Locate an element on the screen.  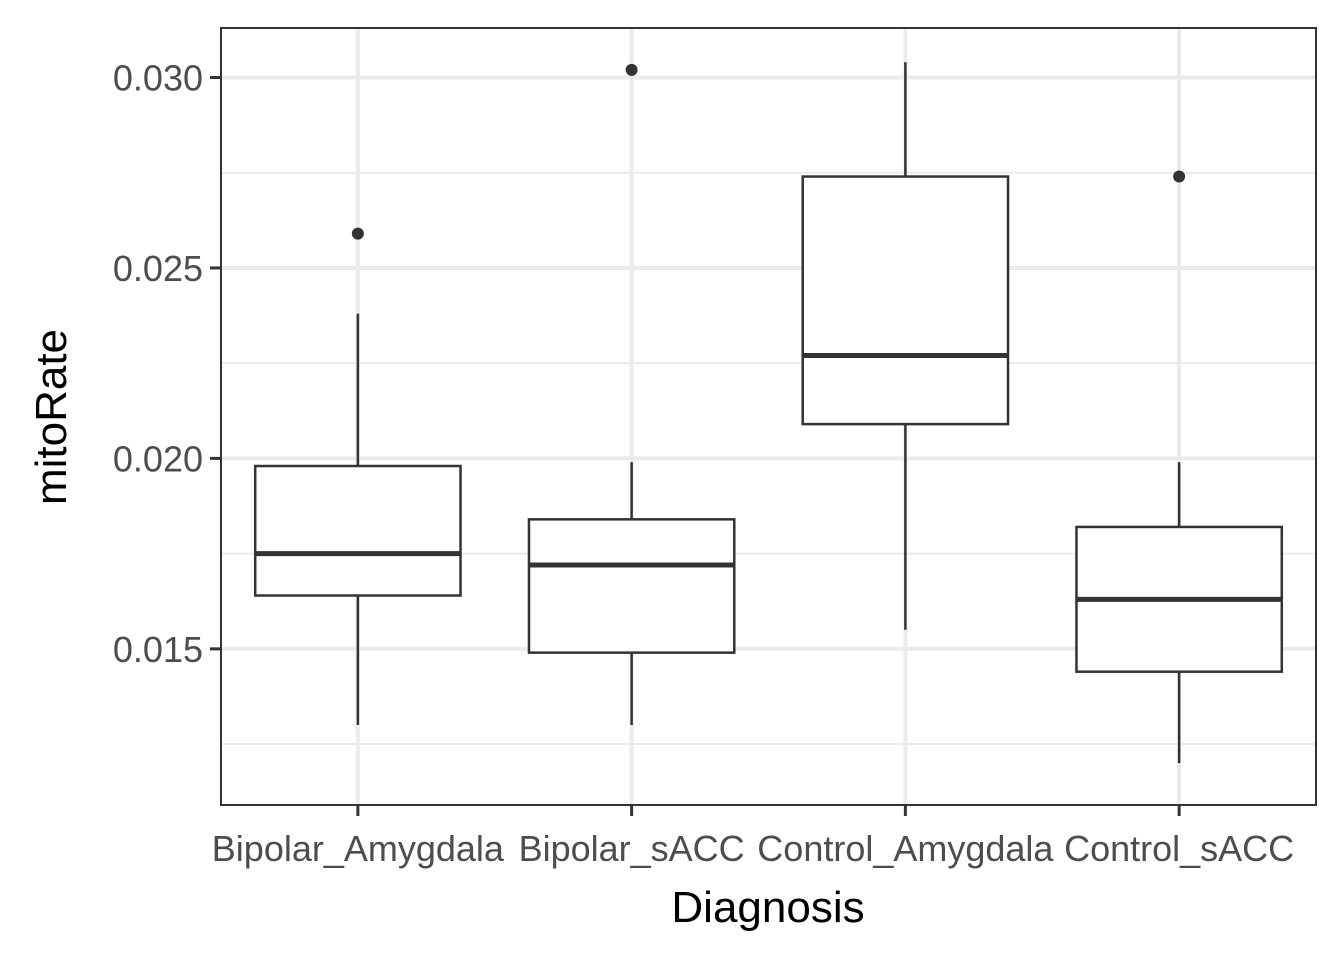
y-tick-label: 0.025 is located at coordinates (158, 268).